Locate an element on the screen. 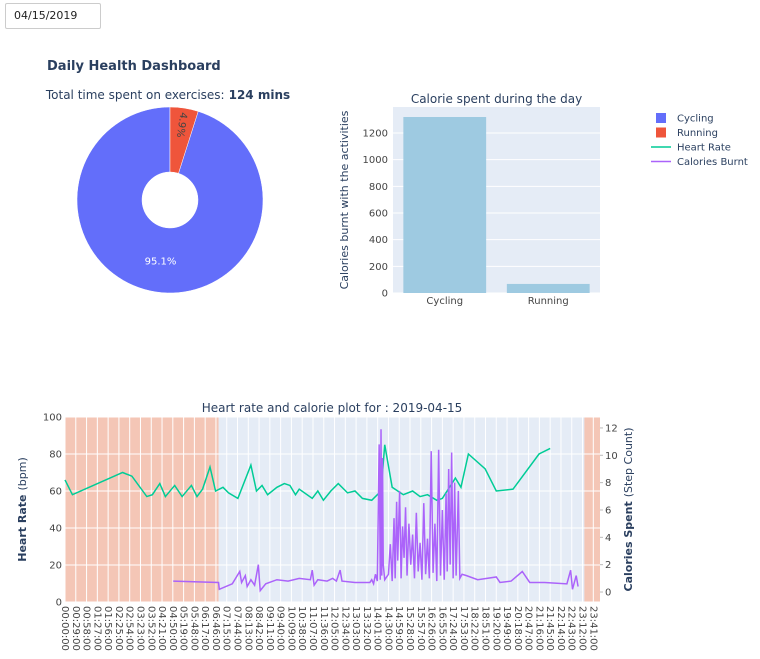 The height and width of the screenshot is (659, 760). y2-tick-label: 8 is located at coordinates (608, 483).